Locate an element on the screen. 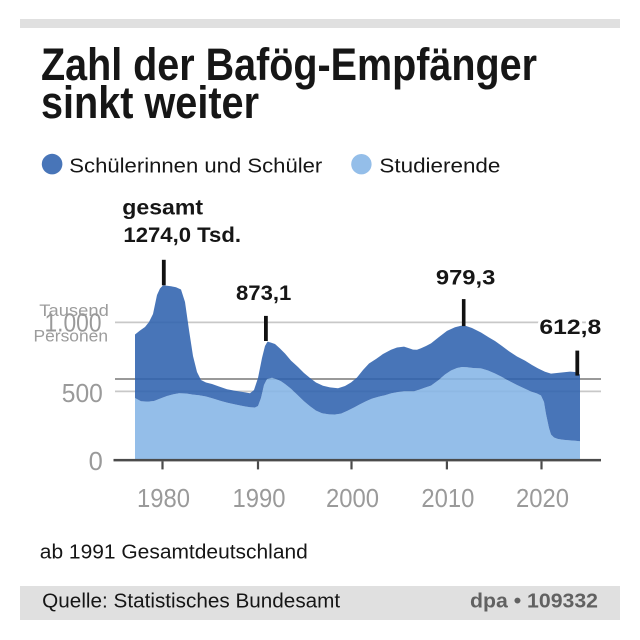 This screenshot has width=640, height=640. svg-text: 2020 is located at coordinates (542, 499).